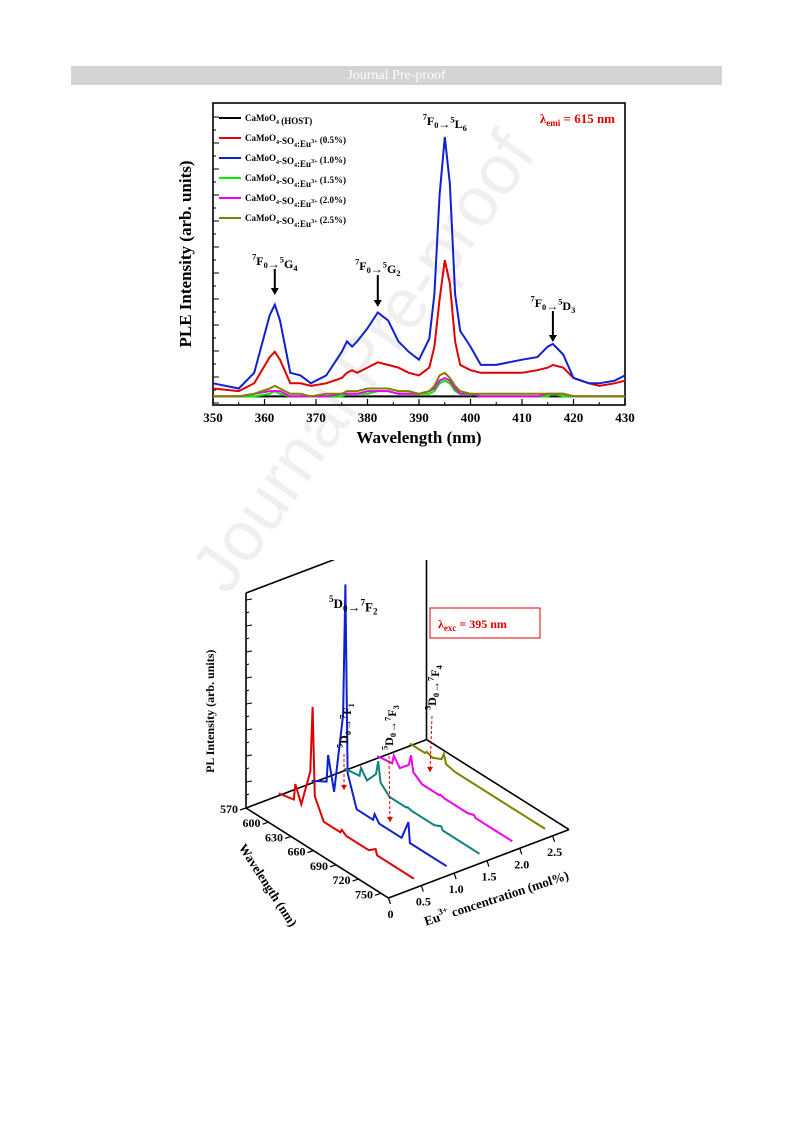 The image size is (793, 1123). Describe the element at coordinates (243, 809) in the screenshot. I see `pl-wavelength-tick` at that location.